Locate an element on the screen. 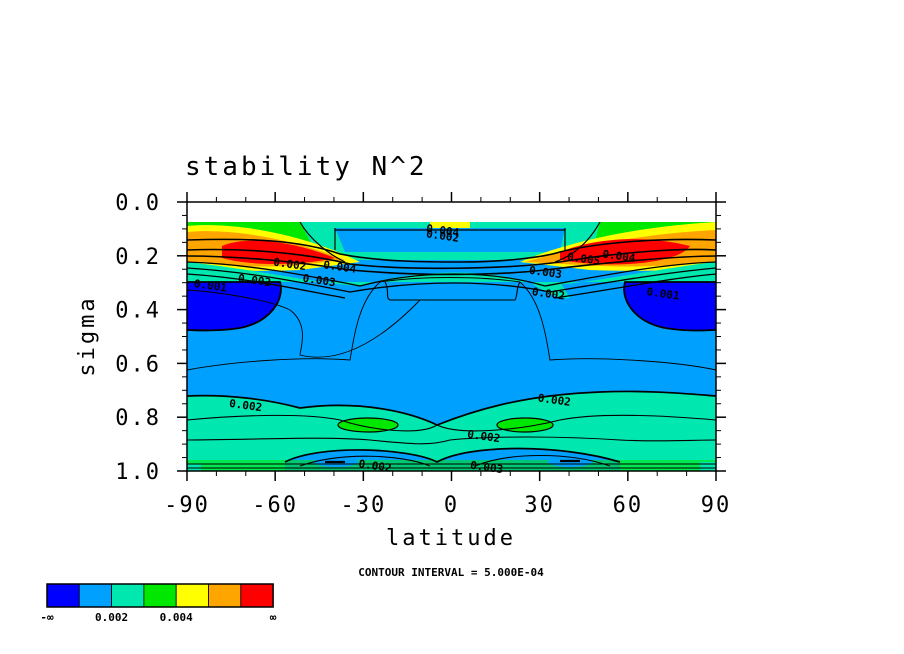 Image resolution: width=904 pixels, height=654 pixels. y-tick-label: 0.6 is located at coordinates (138, 364).